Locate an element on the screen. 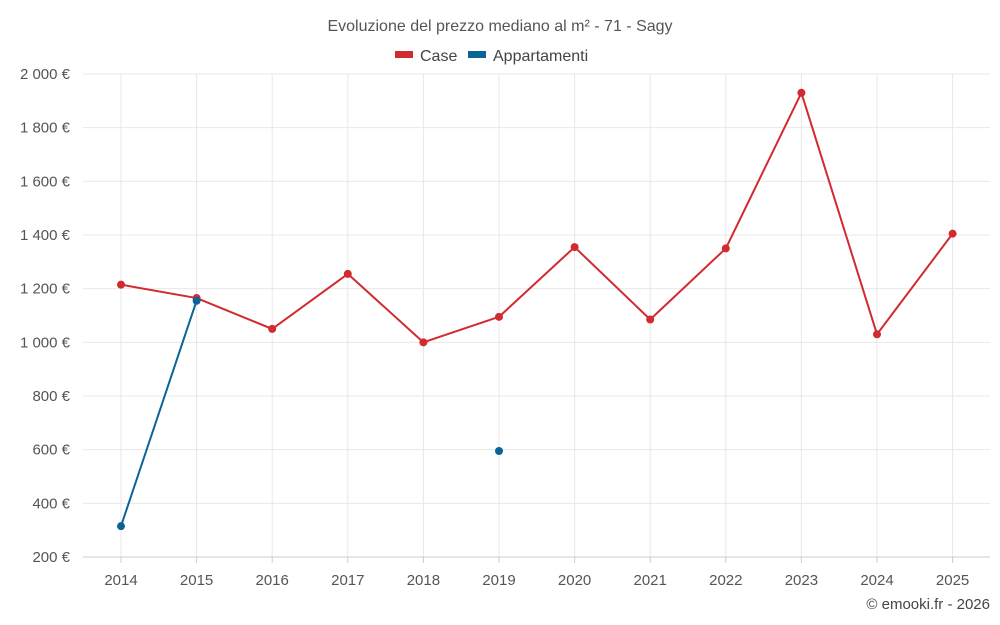 The image size is (1000, 625). legend-item-case: Case is located at coordinates (426, 56).